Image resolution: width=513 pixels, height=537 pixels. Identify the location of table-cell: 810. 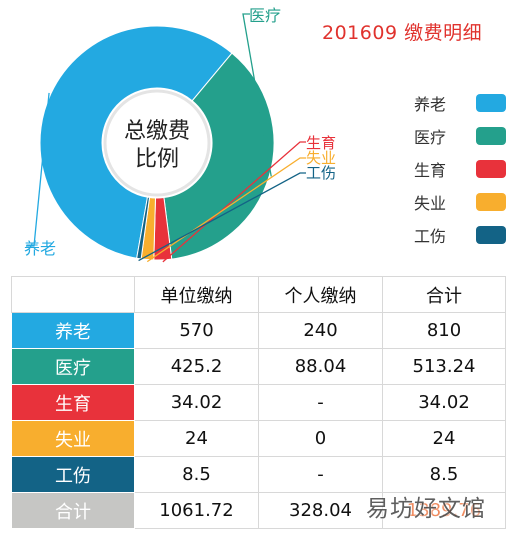
(444, 330).